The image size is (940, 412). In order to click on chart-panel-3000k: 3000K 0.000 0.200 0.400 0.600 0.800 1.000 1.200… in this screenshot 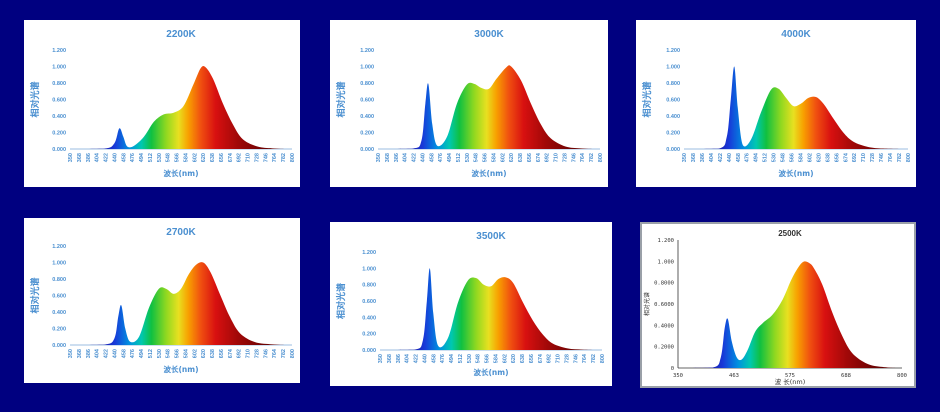, I will do `click(469, 103)`.